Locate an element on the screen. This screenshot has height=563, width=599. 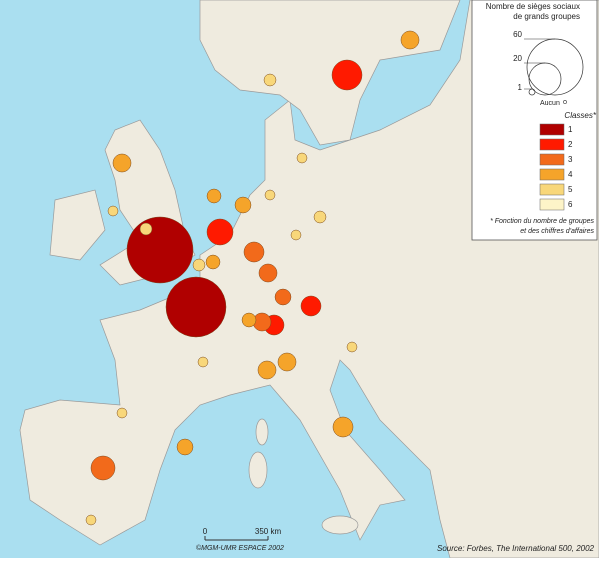
class-label: 3 is located at coordinates (570, 159).